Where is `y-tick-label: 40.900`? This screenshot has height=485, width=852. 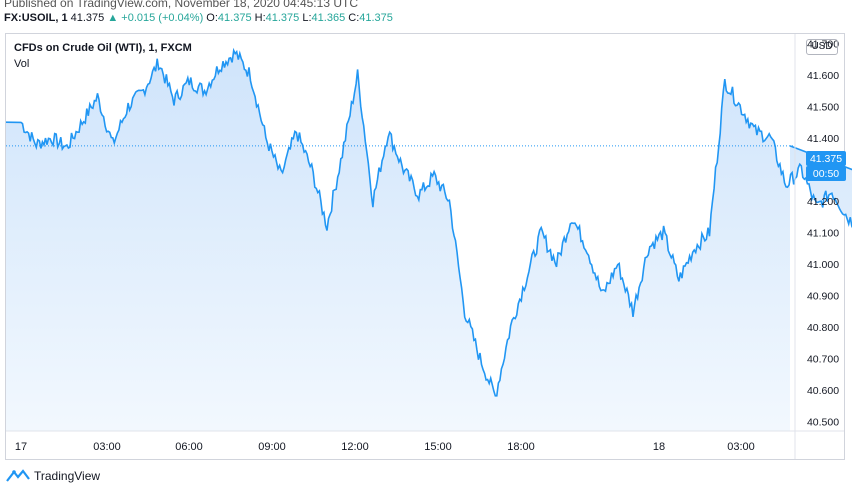 y-tick-label: 40.900 is located at coordinates (823, 297).